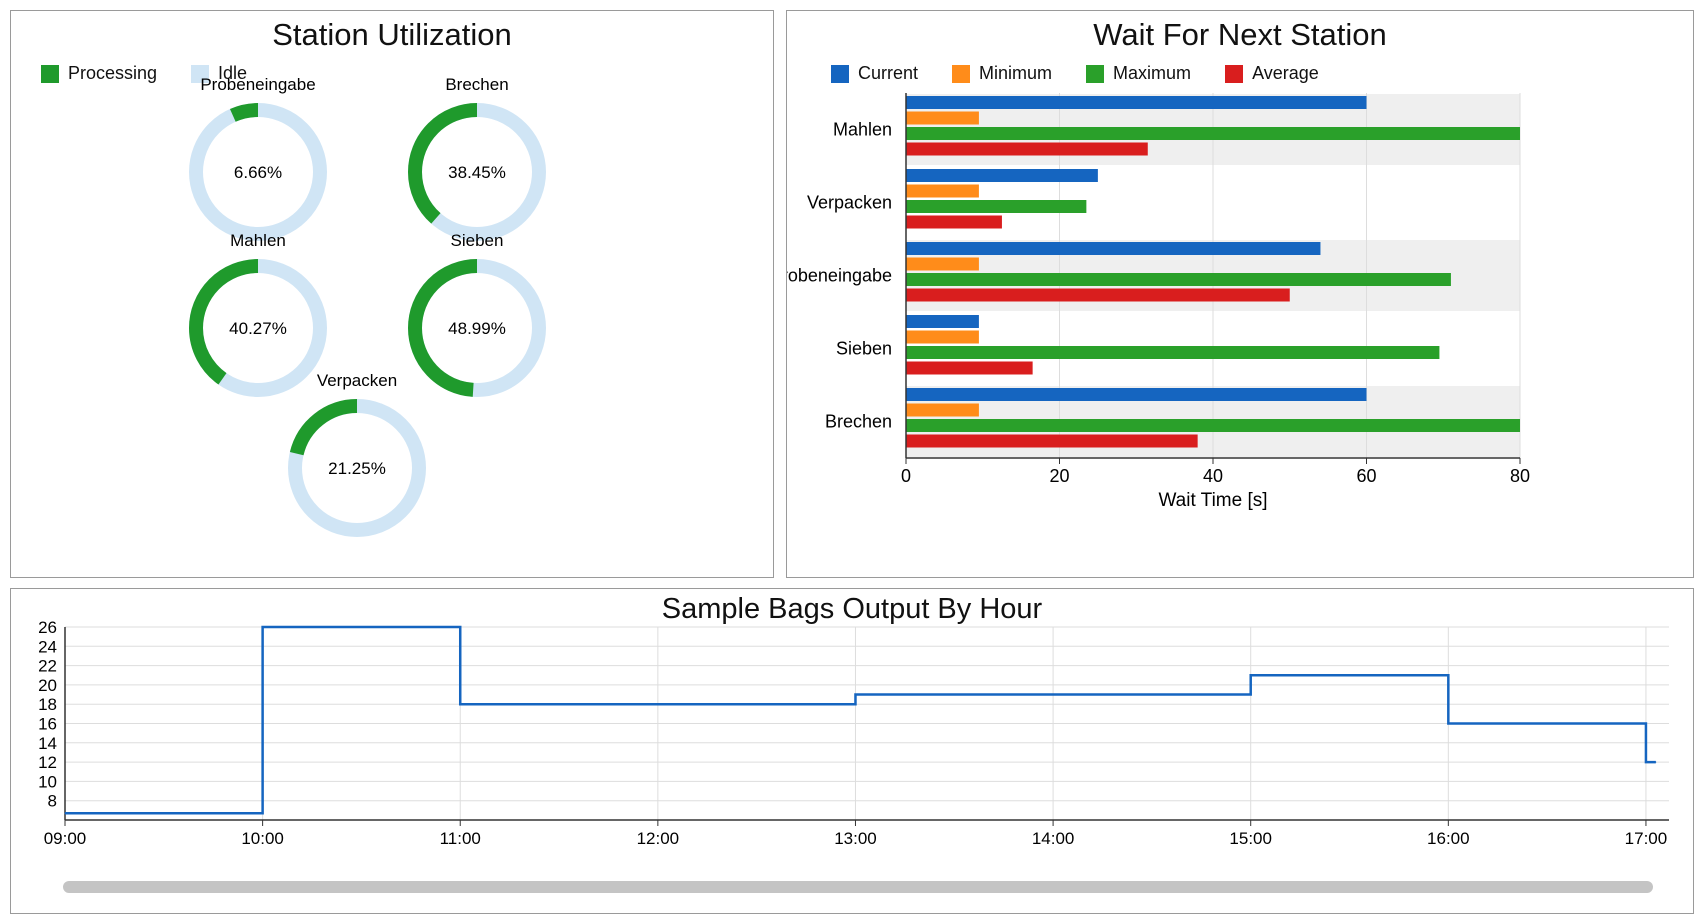  I want to click on y-tick-16: 16, so click(47, 724).